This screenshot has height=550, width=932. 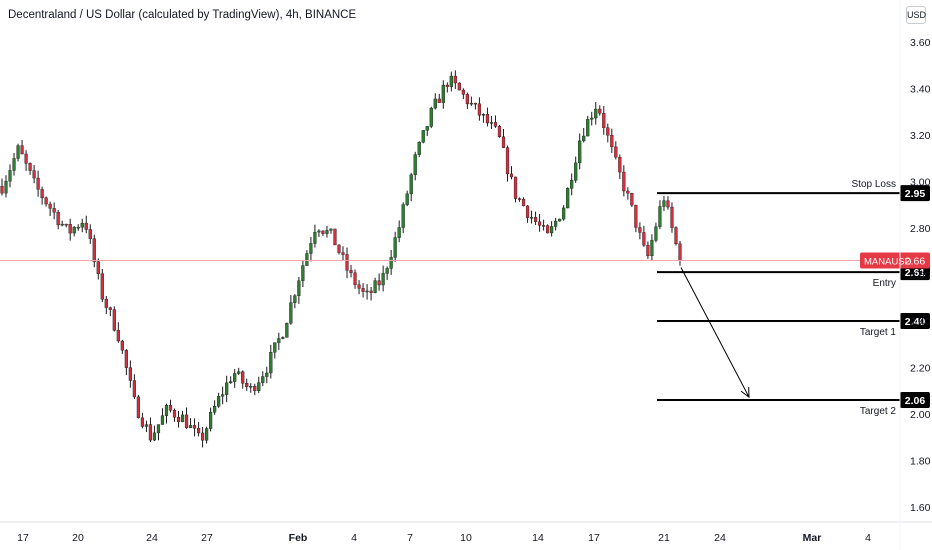 I want to click on level-name-label: Stop Loss, so click(x=874, y=184).